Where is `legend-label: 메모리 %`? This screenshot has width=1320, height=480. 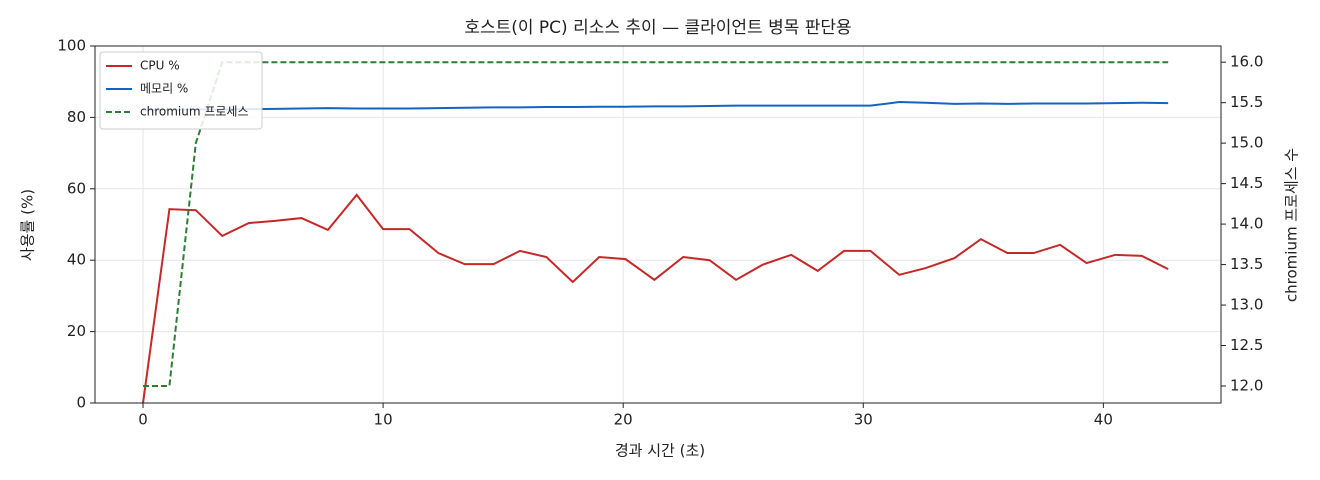
legend-label: 메모리 % is located at coordinates (164, 89).